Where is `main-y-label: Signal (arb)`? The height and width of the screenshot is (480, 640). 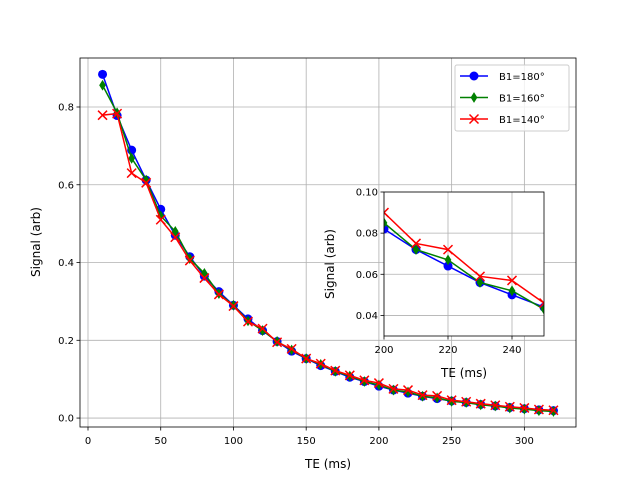 main-y-label: Signal (arb) is located at coordinates (36, 242).